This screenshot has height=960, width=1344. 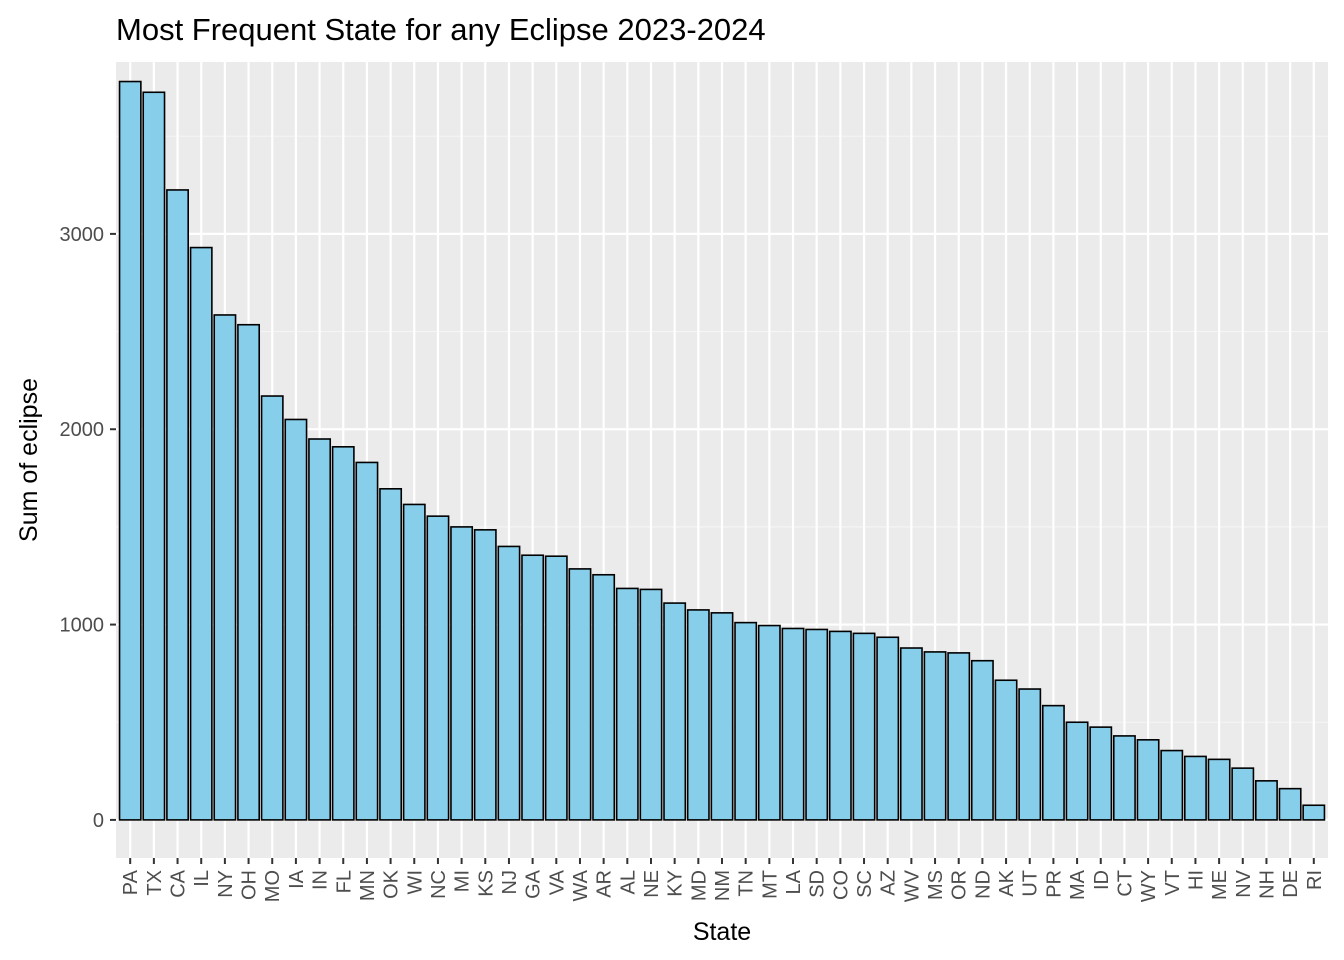 What do you see at coordinates (155, 883) in the screenshot?
I see `x-tick-label: TX` at bounding box center [155, 883].